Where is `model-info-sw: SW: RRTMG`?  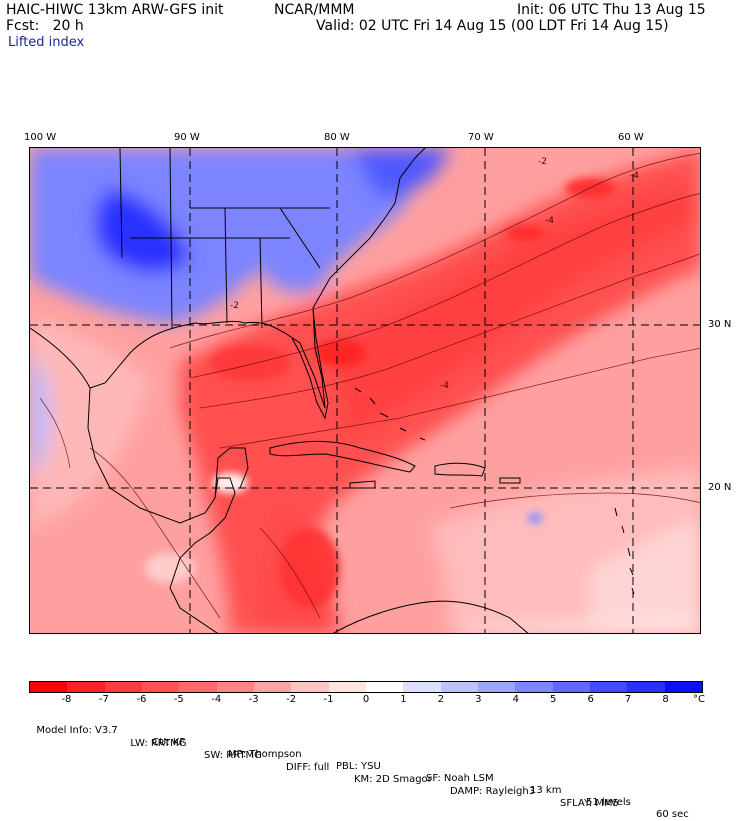 model-info-sw: SW: RRTMG is located at coordinates (233, 755).